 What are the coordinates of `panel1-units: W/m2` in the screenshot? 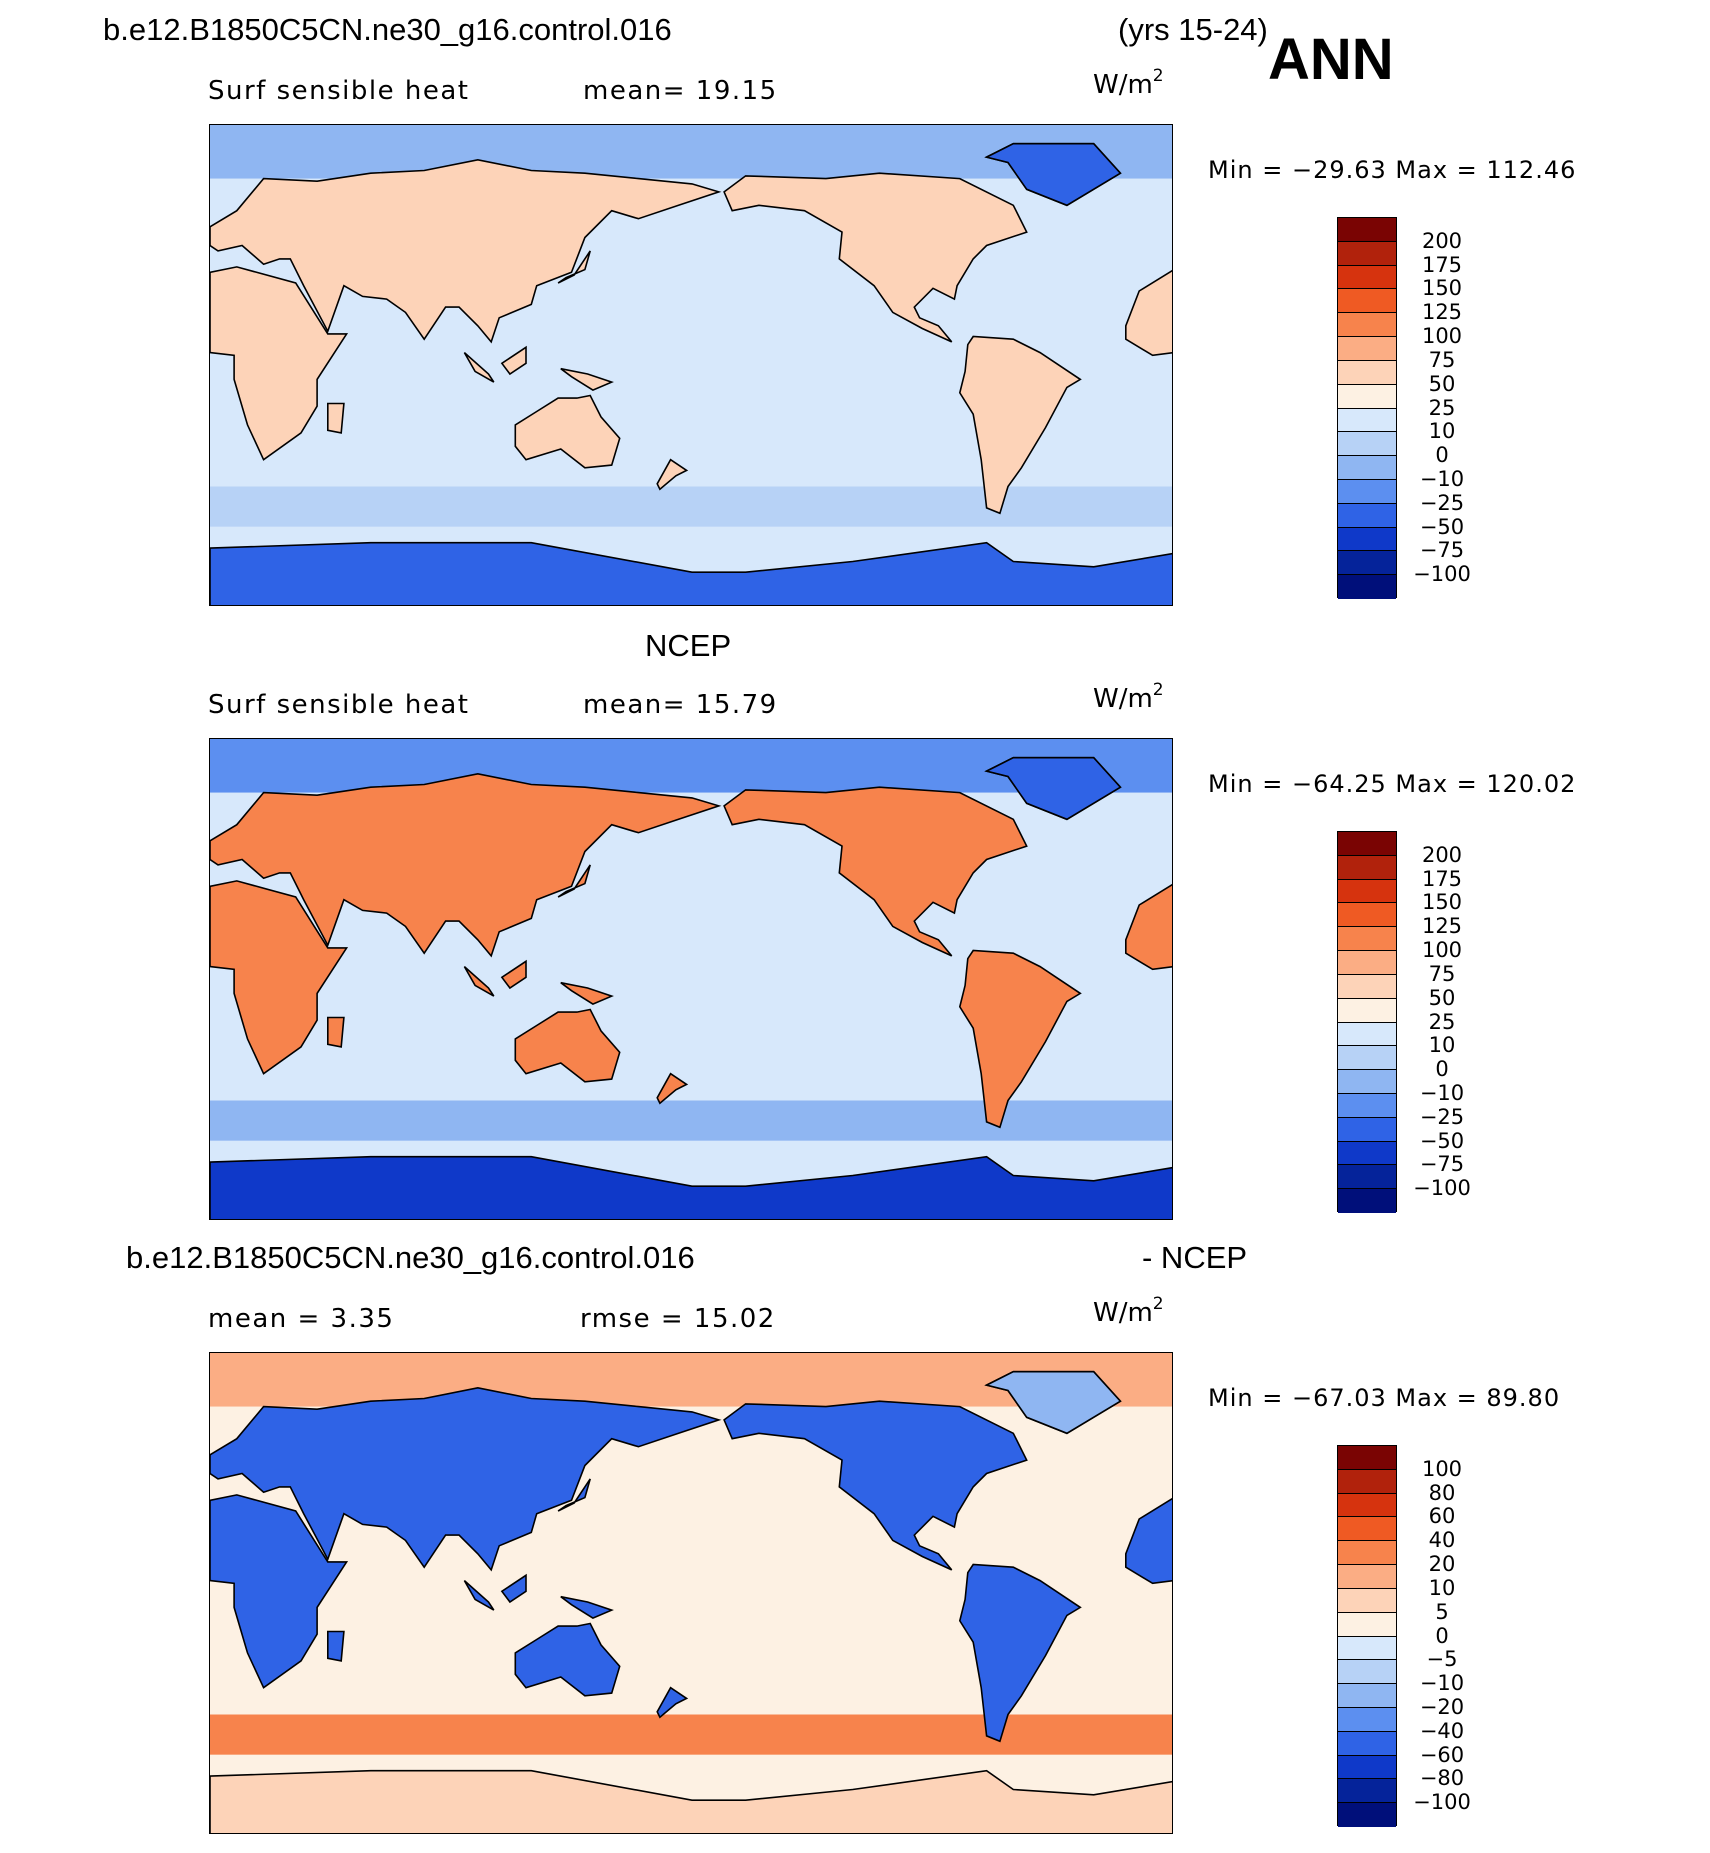 It's located at (1128, 83).